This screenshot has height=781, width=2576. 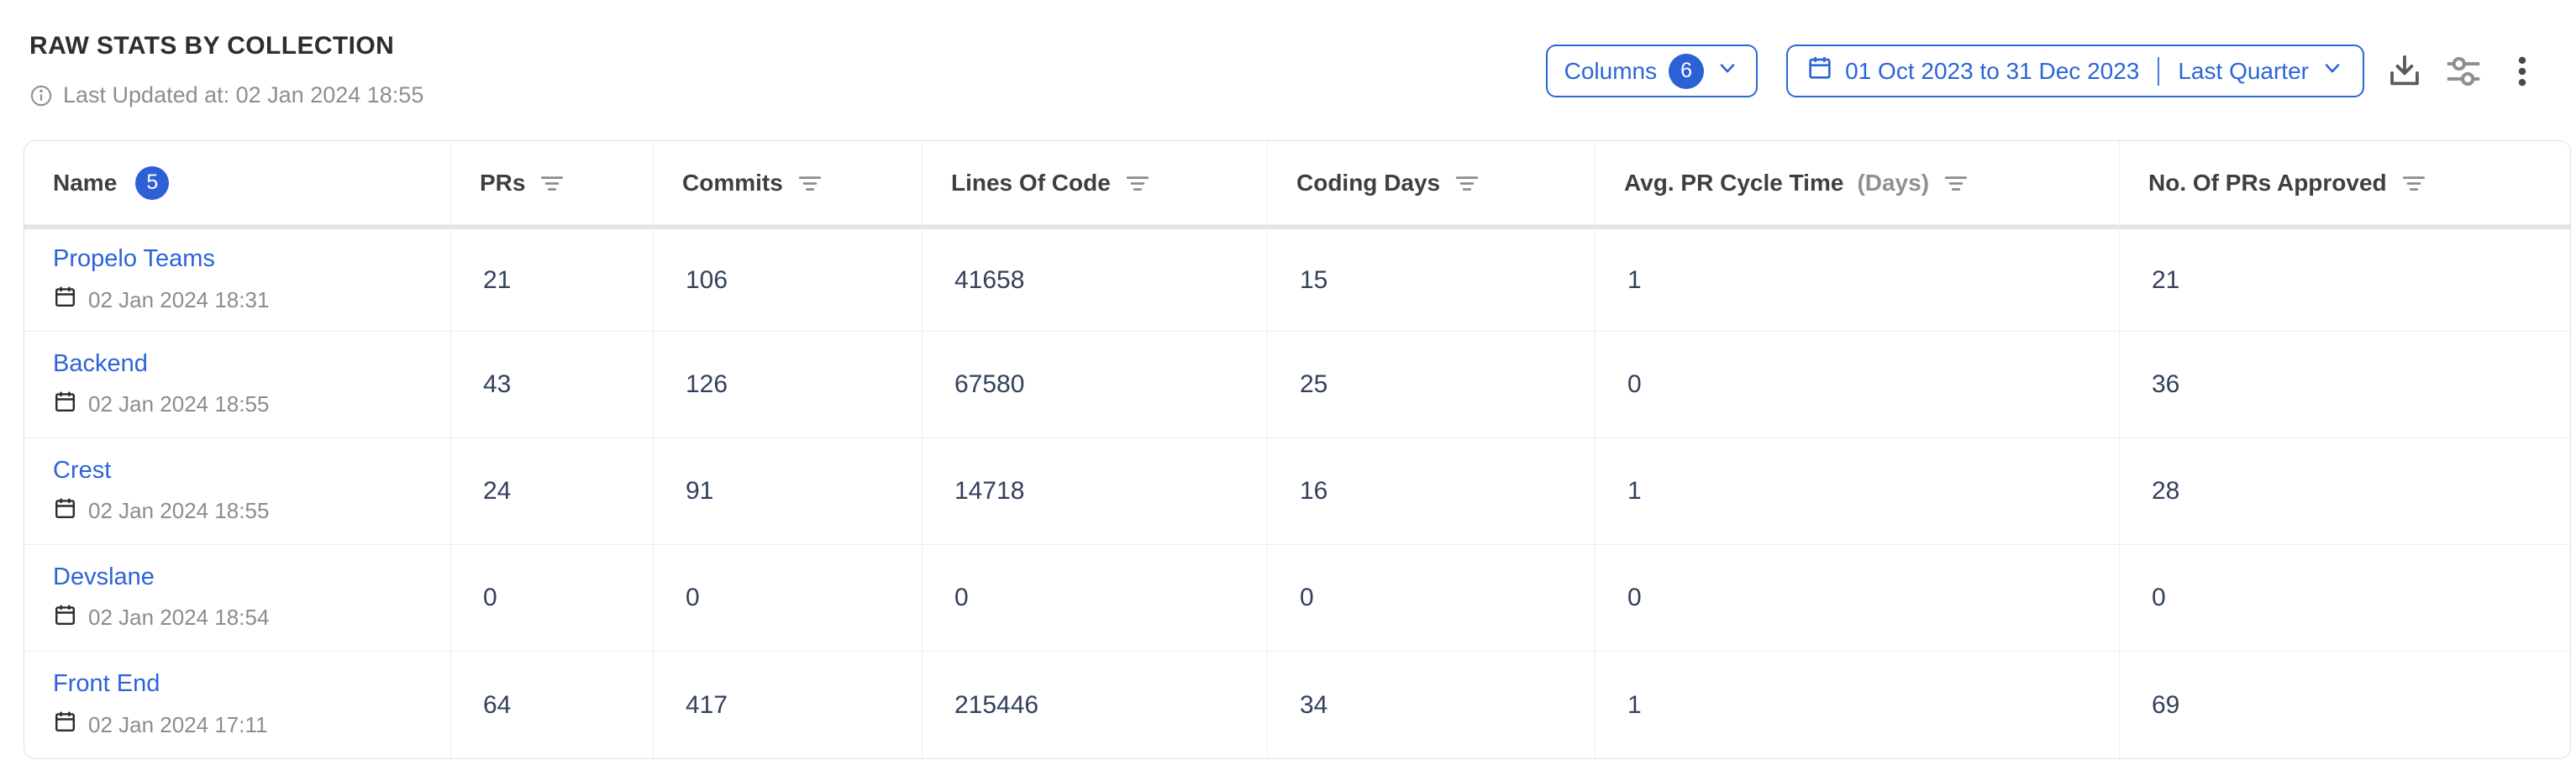 I want to click on column-header-name: Name 5, so click(x=237, y=183).